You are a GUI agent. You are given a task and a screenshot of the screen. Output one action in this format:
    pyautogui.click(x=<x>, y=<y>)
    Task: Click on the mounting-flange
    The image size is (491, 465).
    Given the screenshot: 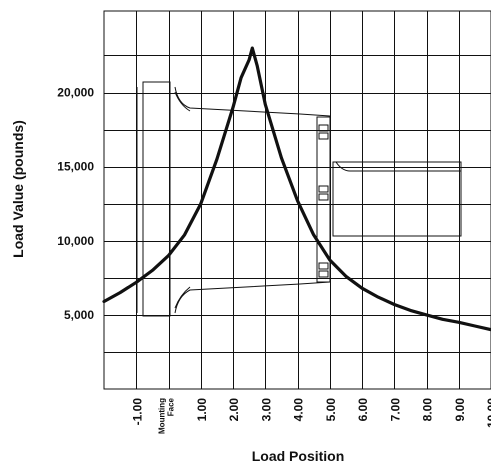 What is the action you would take?
    pyautogui.click(x=156, y=199)
    